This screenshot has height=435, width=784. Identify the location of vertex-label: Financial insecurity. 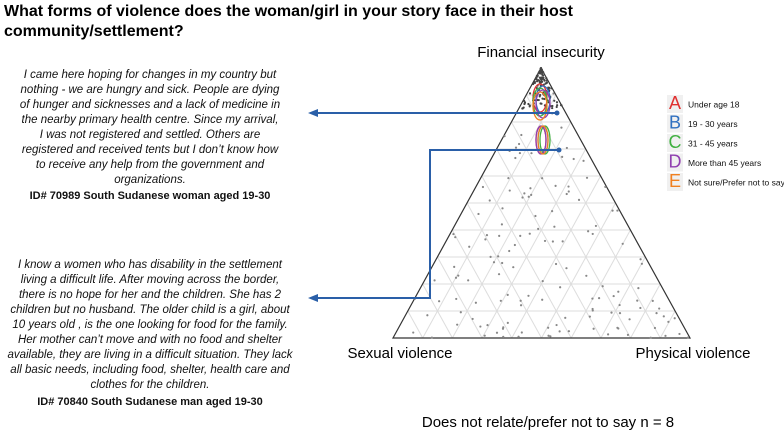
(541, 52).